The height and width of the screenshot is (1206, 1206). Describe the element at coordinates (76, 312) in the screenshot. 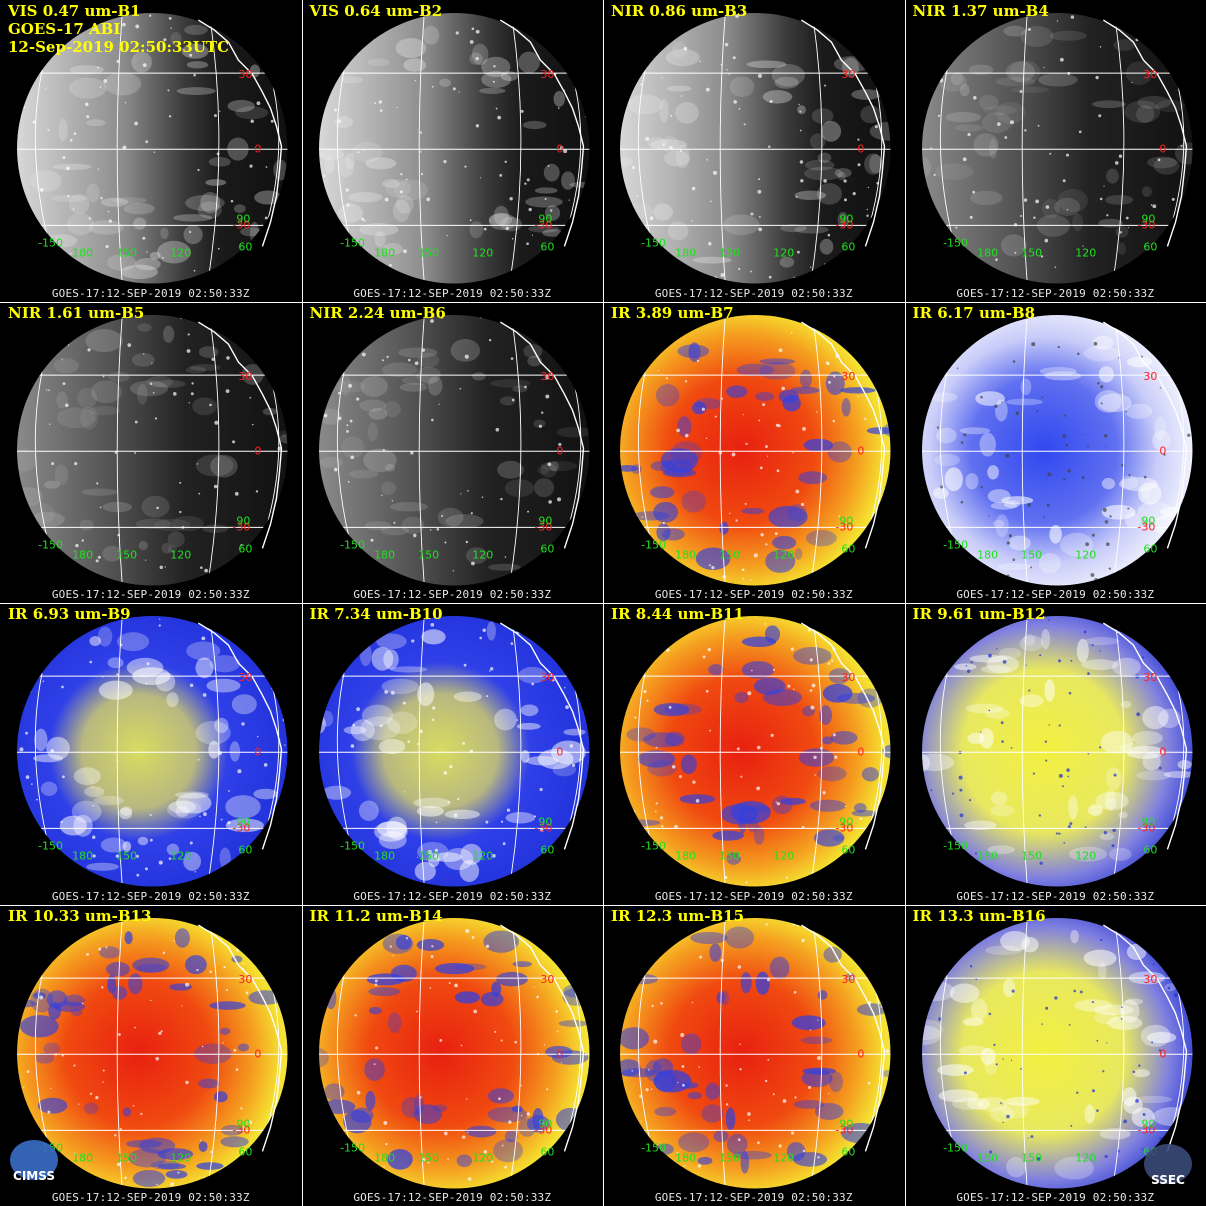

I see `band-title: NIR 1.61 um-B5` at that location.